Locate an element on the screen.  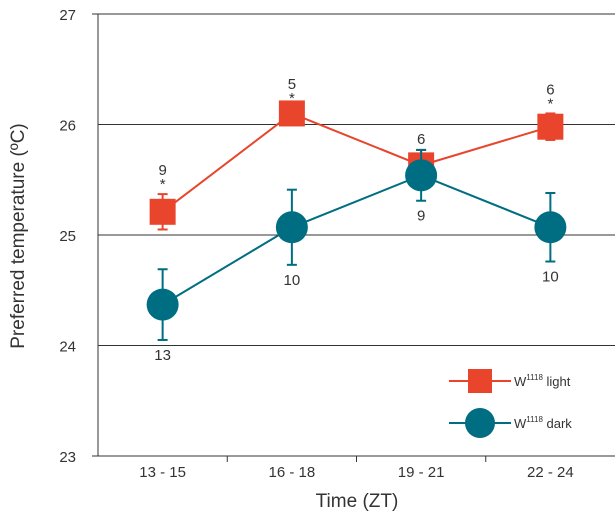
x-tick-label: 22 - 24 is located at coordinates (550, 472).